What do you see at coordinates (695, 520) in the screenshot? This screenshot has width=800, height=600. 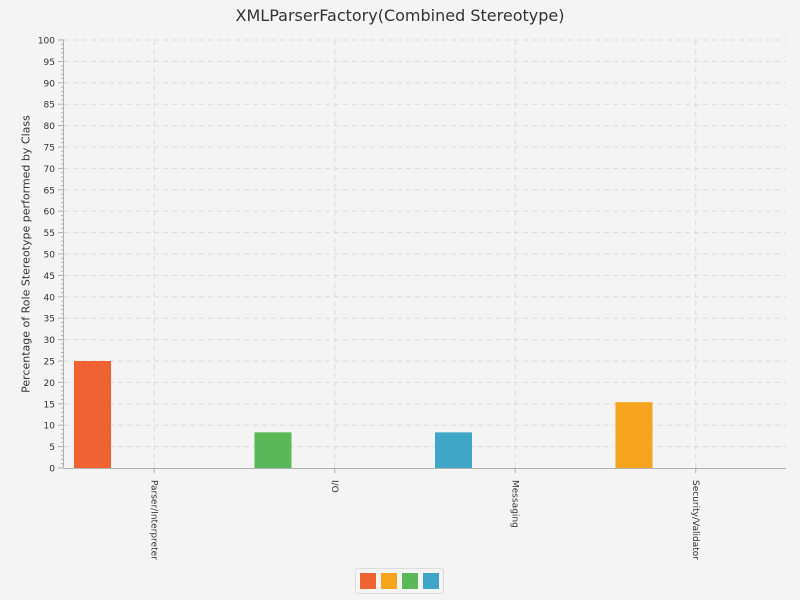 I see `x-tick-label: Security/Validator` at bounding box center [695, 520].